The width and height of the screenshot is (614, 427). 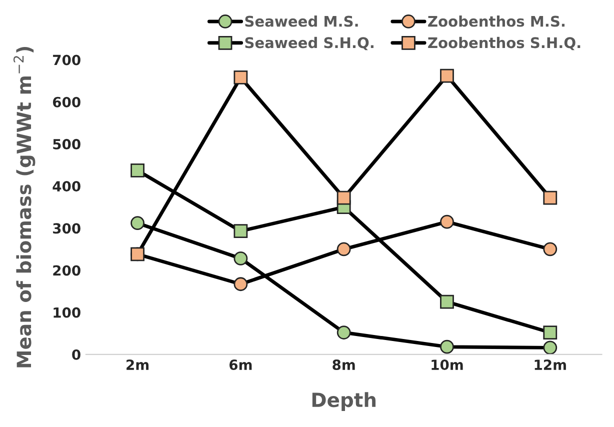 What do you see at coordinates (137, 365) in the screenshot?
I see `x-tick-label: 2m` at bounding box center [137, 365].